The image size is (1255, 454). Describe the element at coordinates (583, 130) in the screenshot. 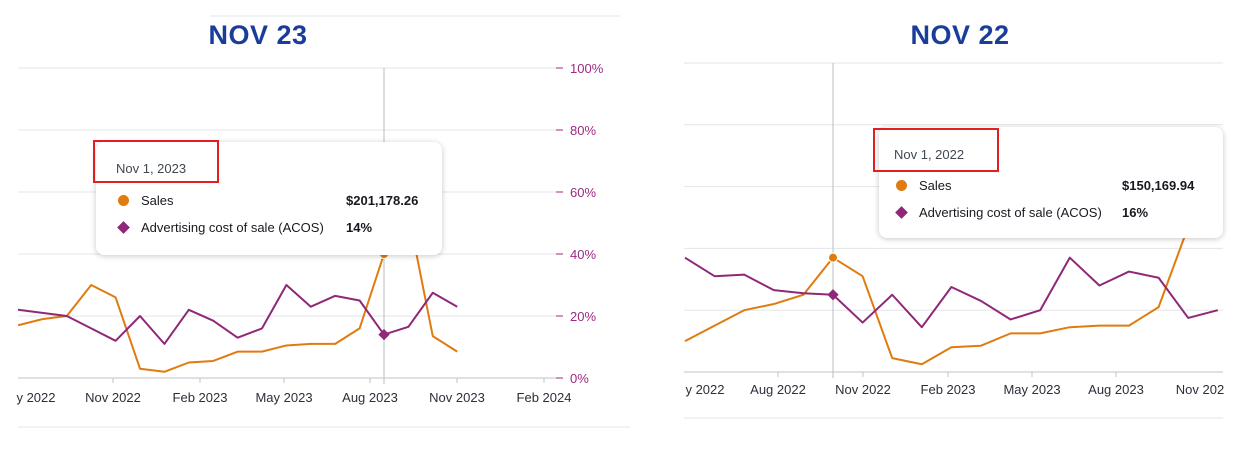

I see `y-tick-label: 80%` at that location.